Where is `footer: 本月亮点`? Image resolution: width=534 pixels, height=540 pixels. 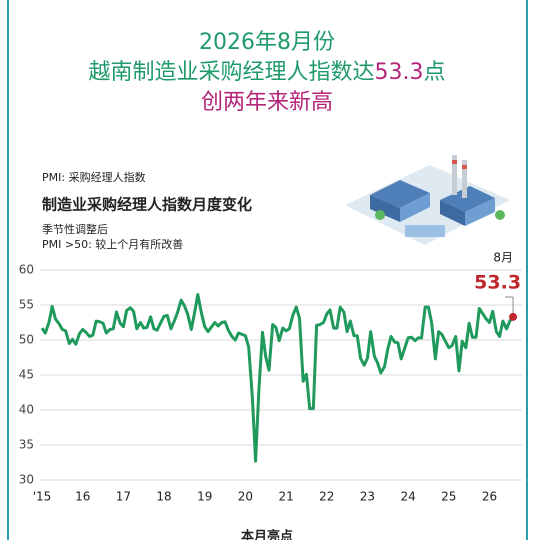 footer: 本月亮点 is located at coordinates (267, 534).